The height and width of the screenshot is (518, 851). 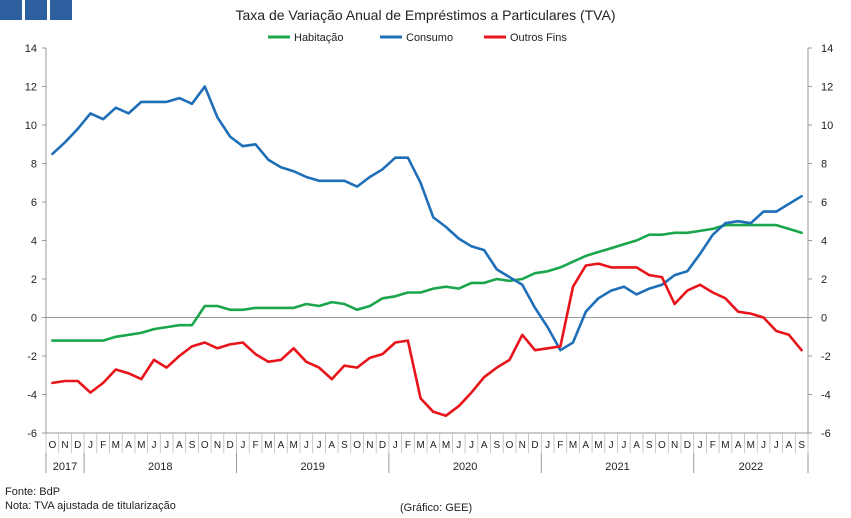 What do you see at coordinates (824, 319) in the screenshot?
I see `y-tick-label-right: 0` at bounding box center [824, 319].